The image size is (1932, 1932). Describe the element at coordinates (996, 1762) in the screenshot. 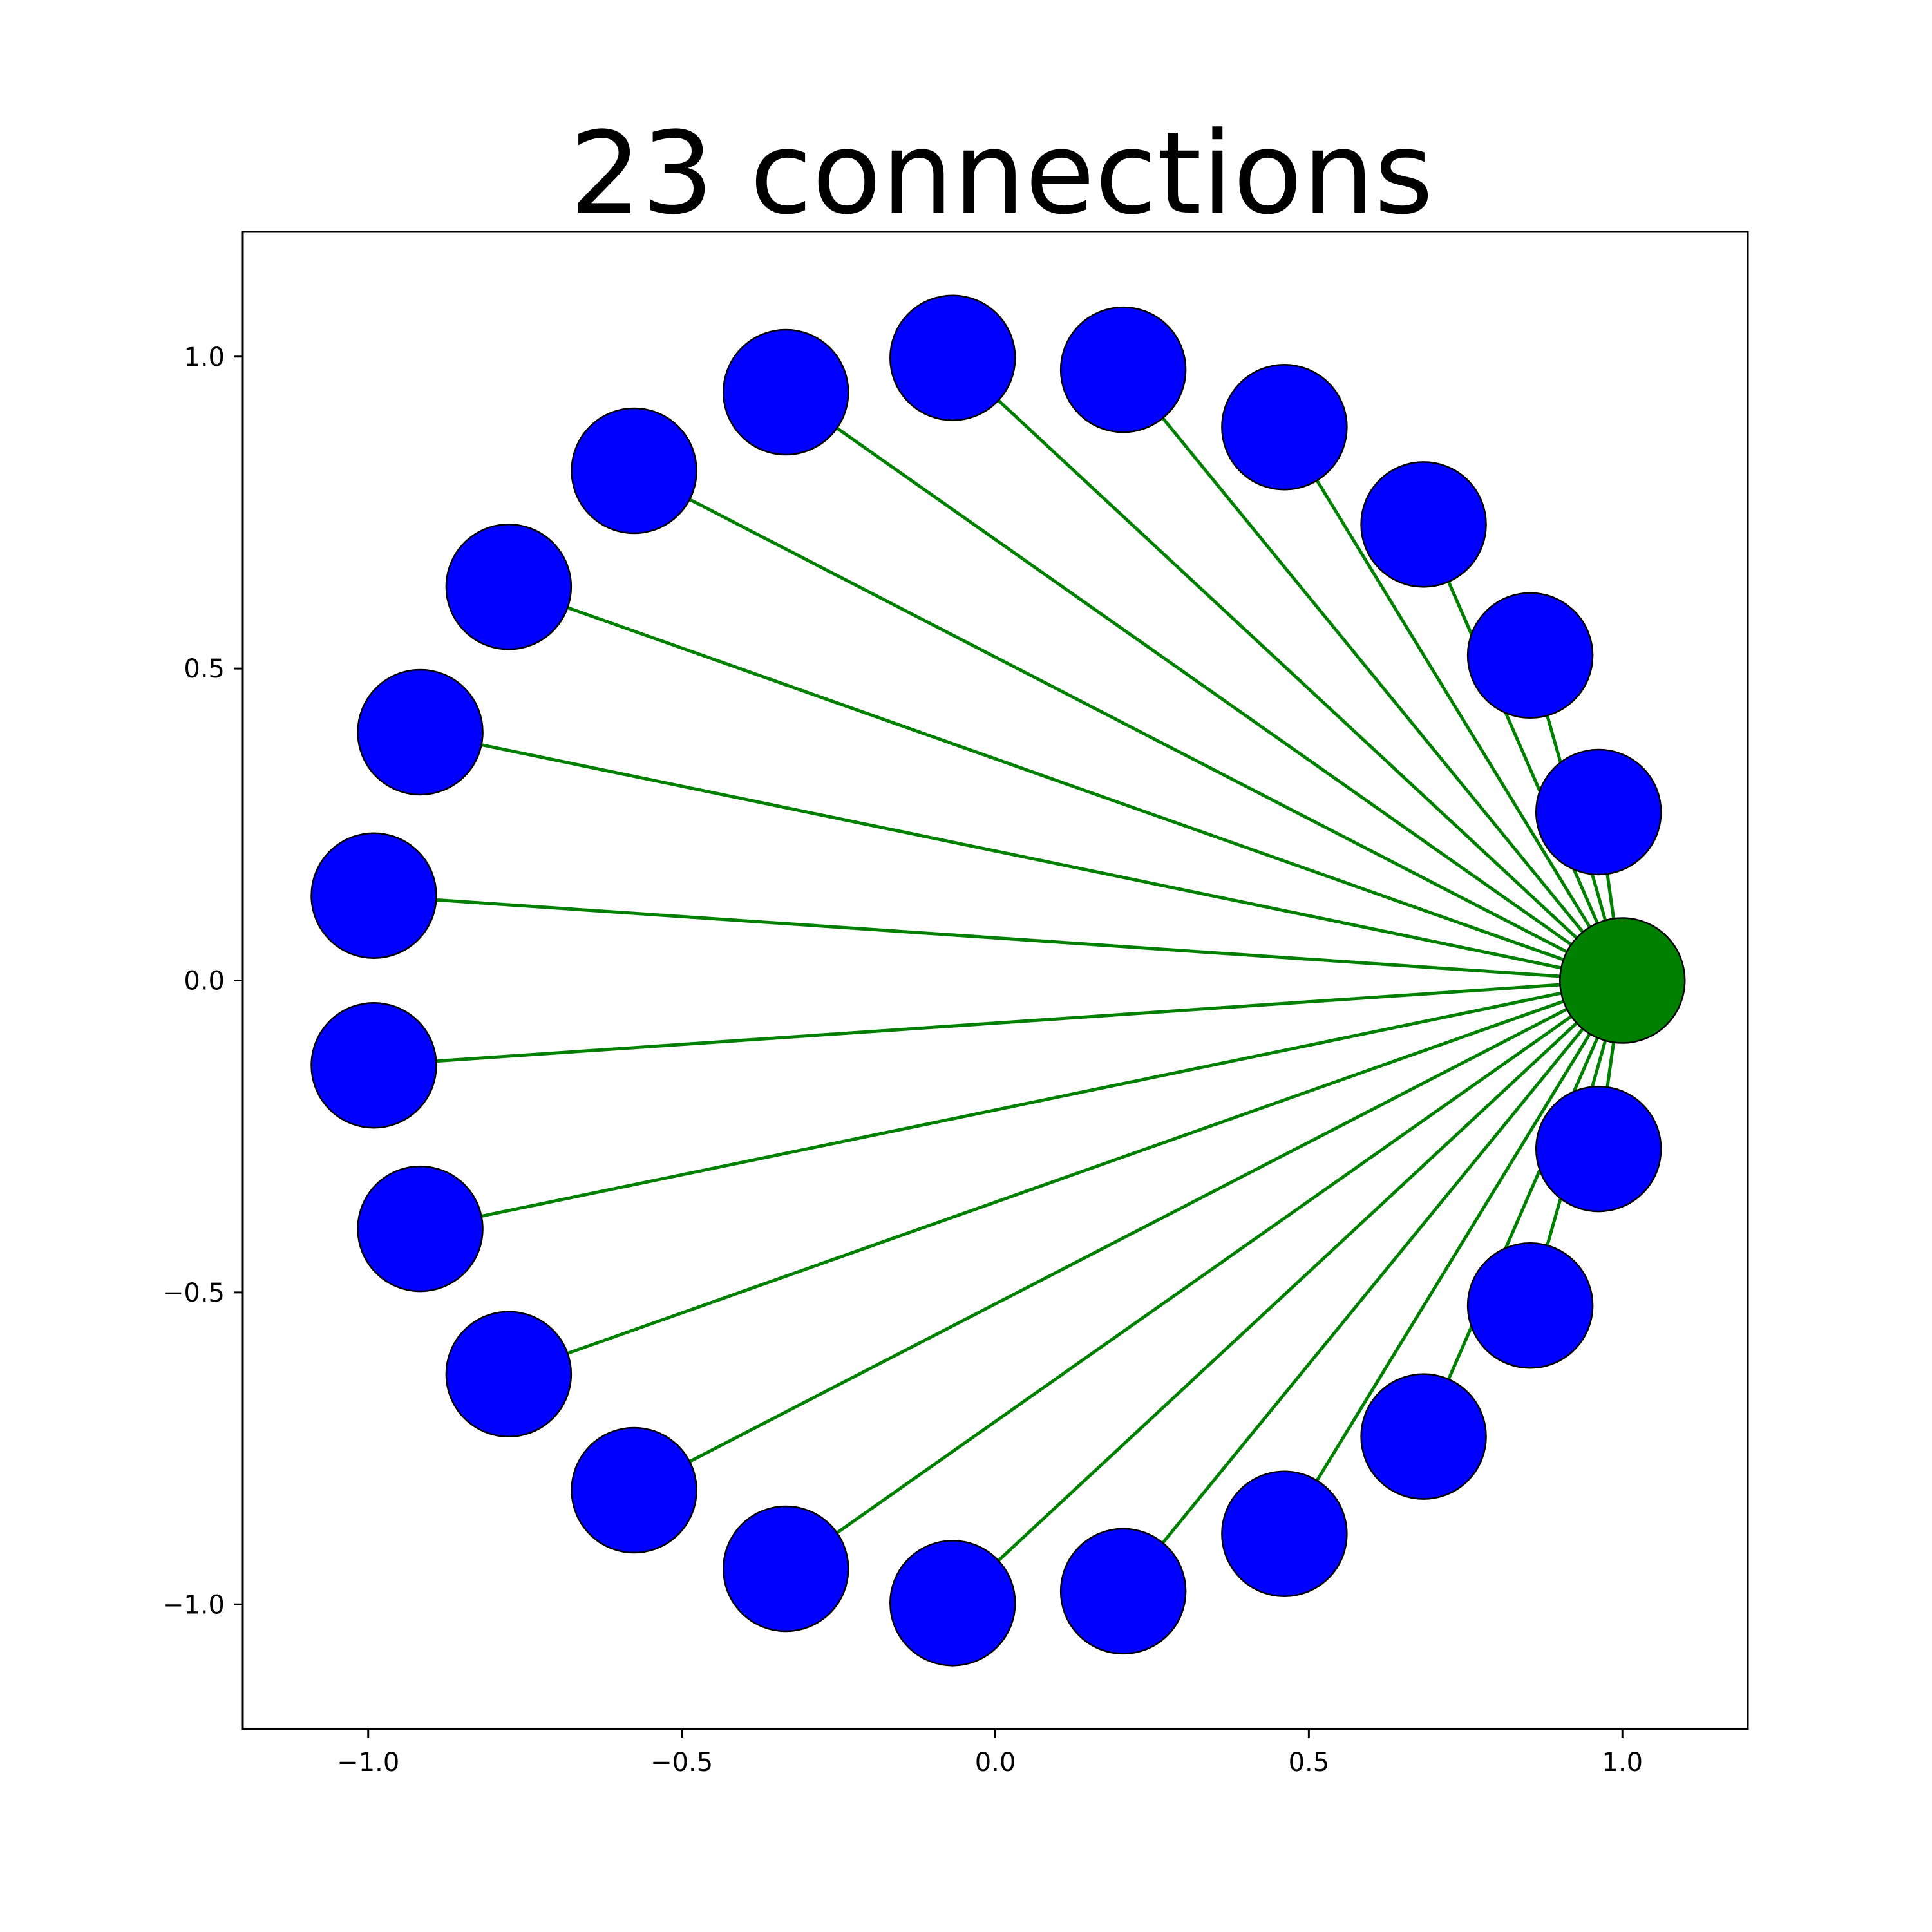

I see `x-tick-label: 0.0` at that location.